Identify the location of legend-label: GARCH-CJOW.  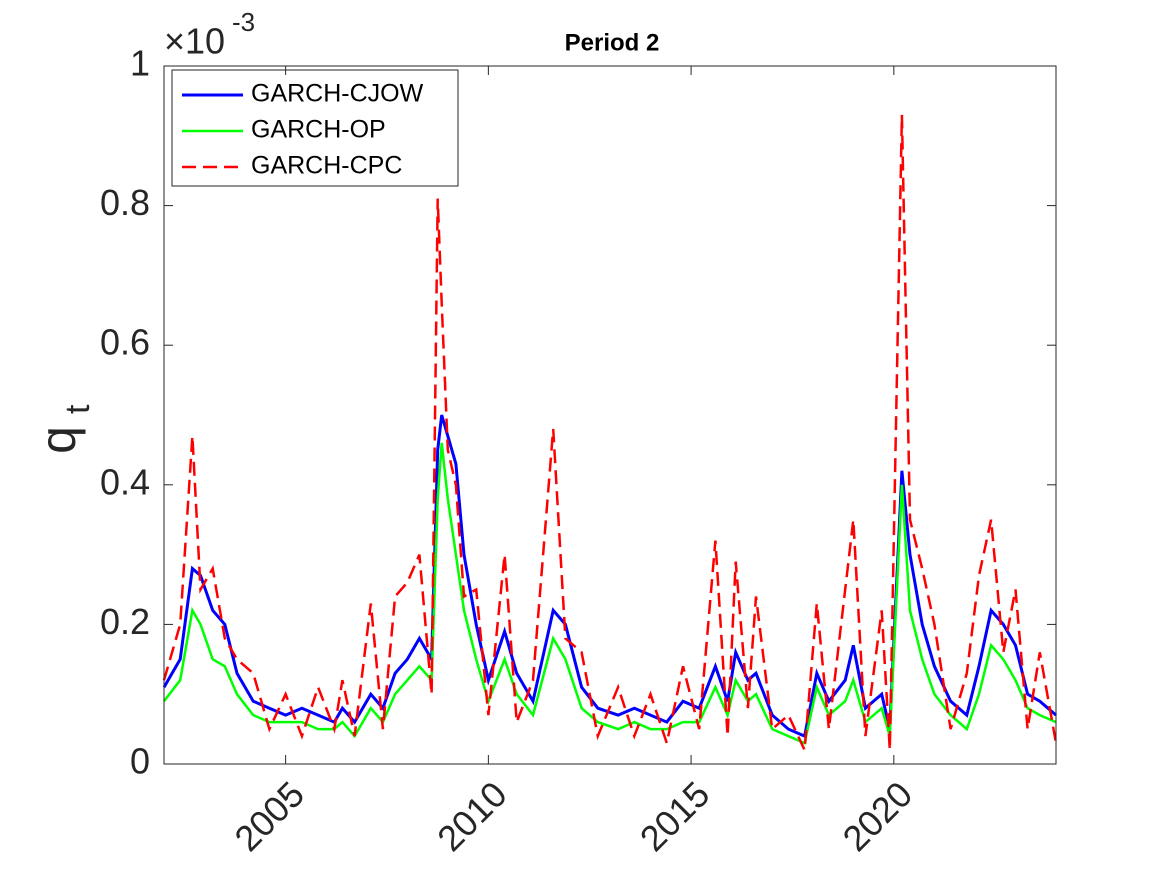
(337, 94).